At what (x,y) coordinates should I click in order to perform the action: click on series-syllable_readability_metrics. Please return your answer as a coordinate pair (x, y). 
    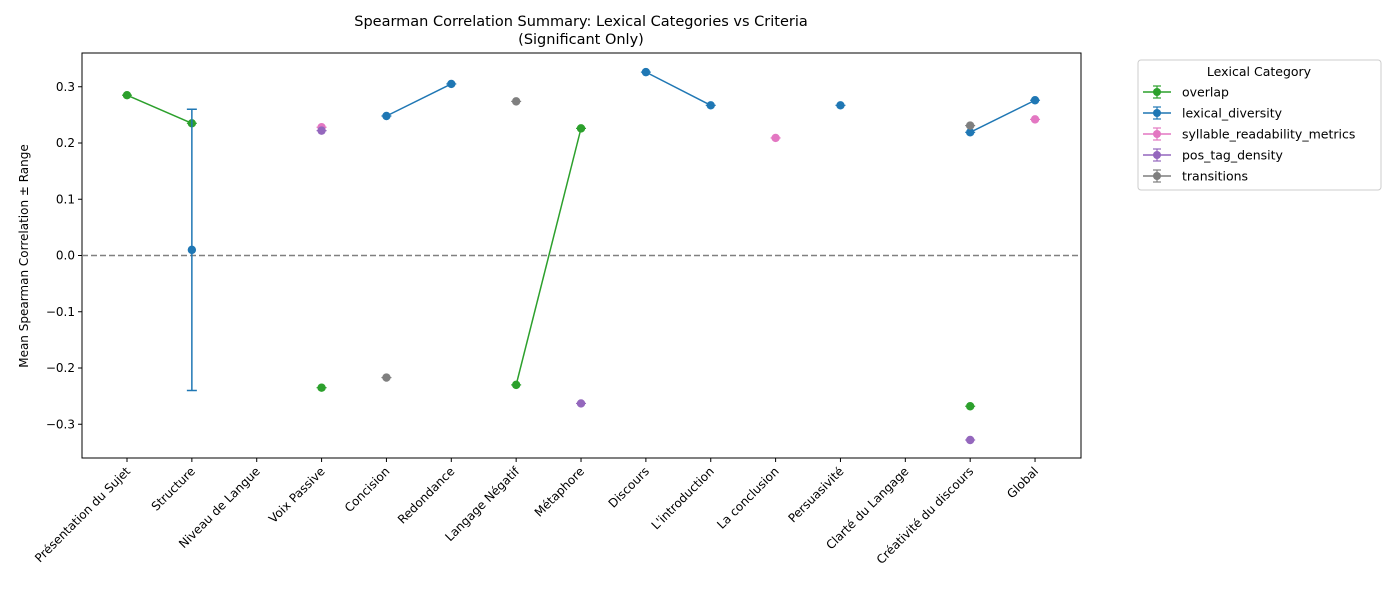
    Looking at the image, I should click on (678, 129).